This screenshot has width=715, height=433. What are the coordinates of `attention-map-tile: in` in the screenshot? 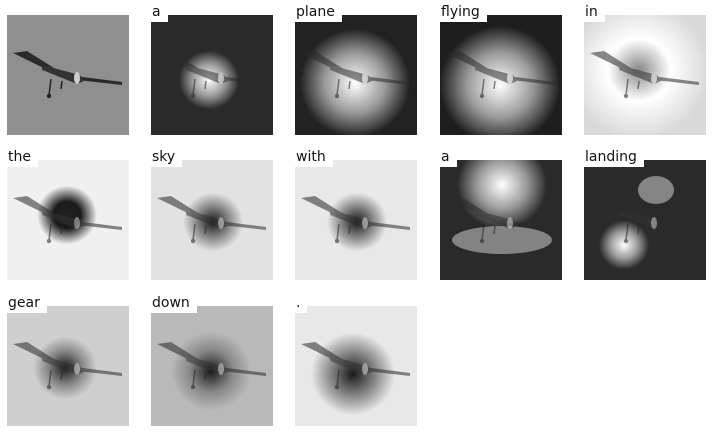 It's located at (645, 75).